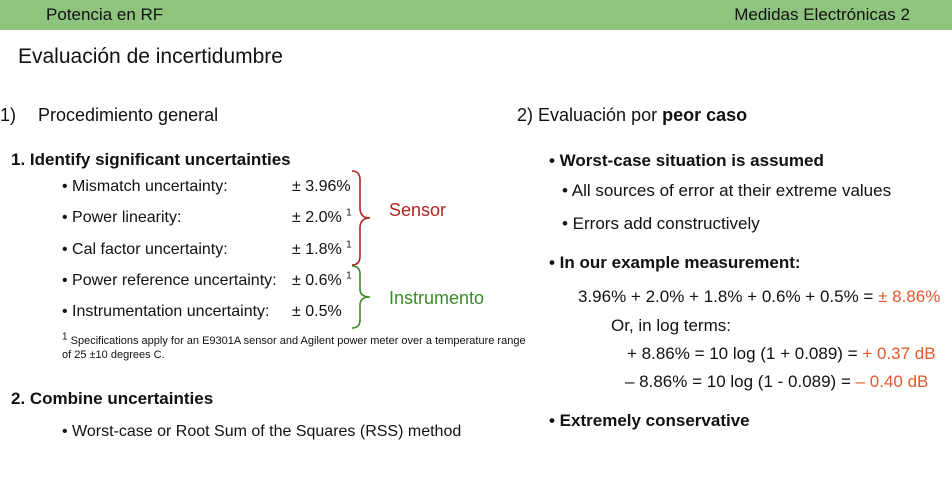  I want to click on item-mismatch-value: ± 3.96%, so click(321, 186).